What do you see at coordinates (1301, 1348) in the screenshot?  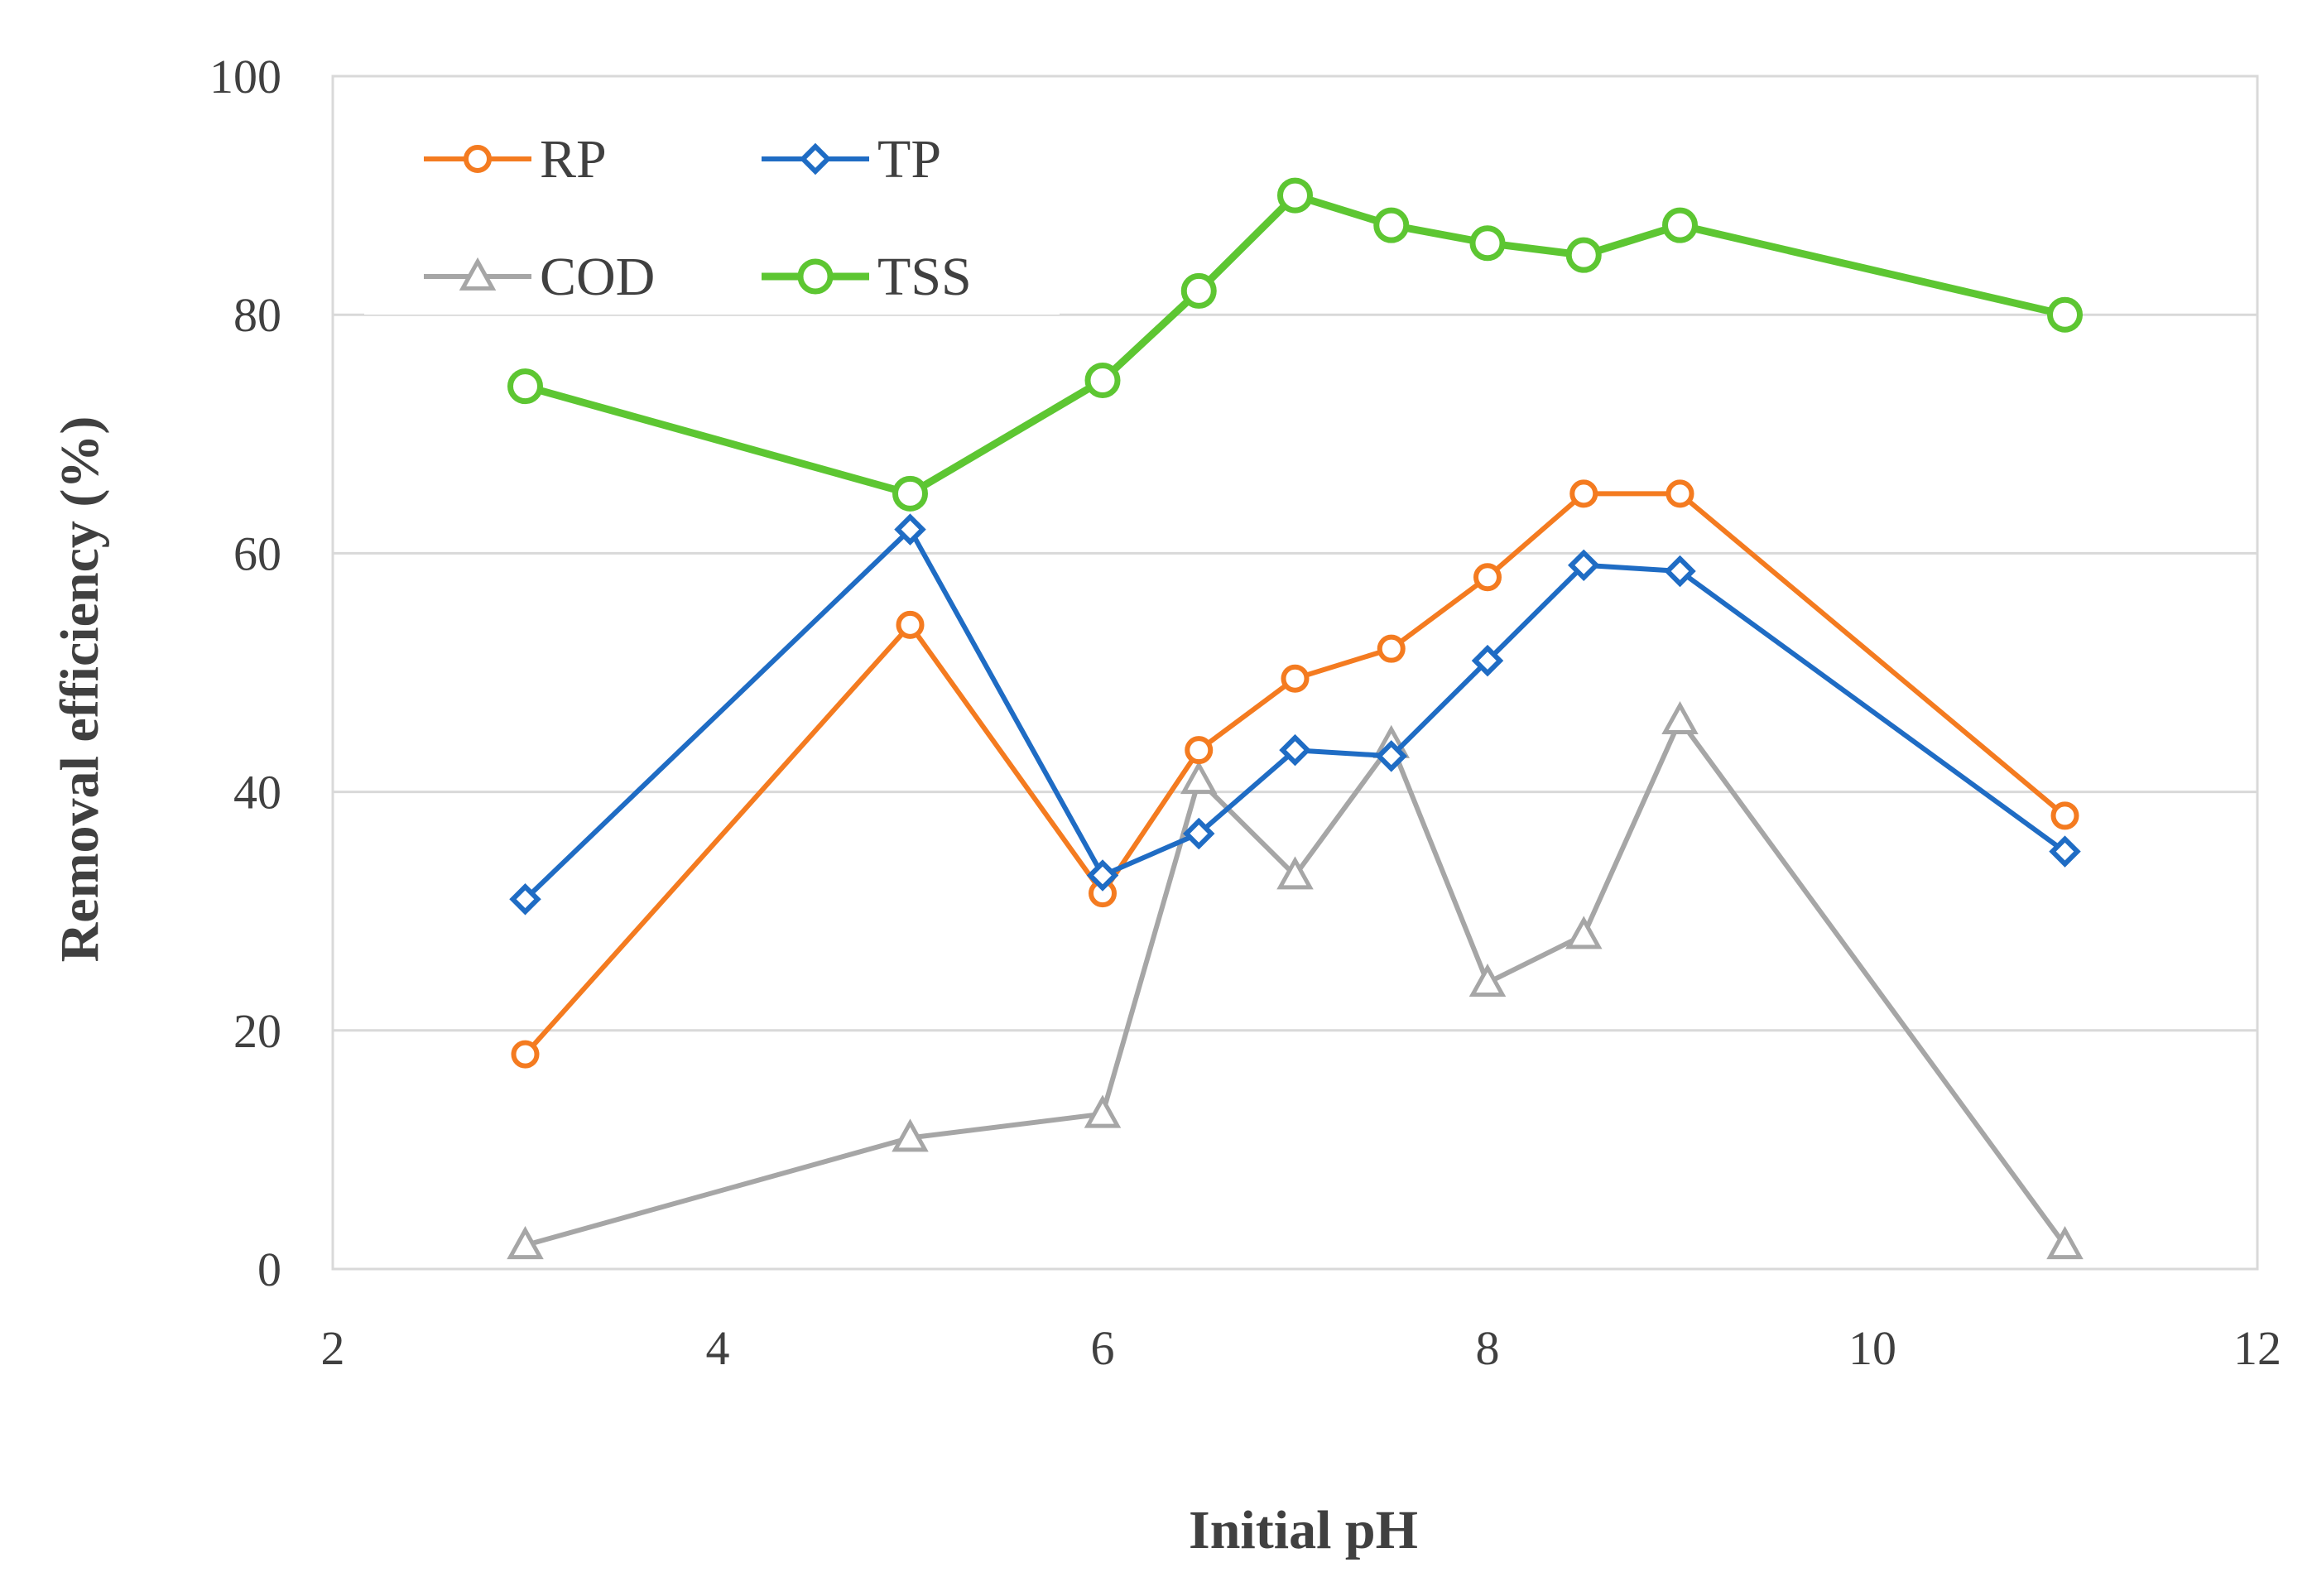 I see `x-axis-ticks: 2 4 6 8 10 12` at bounding box center [1301, 1348].